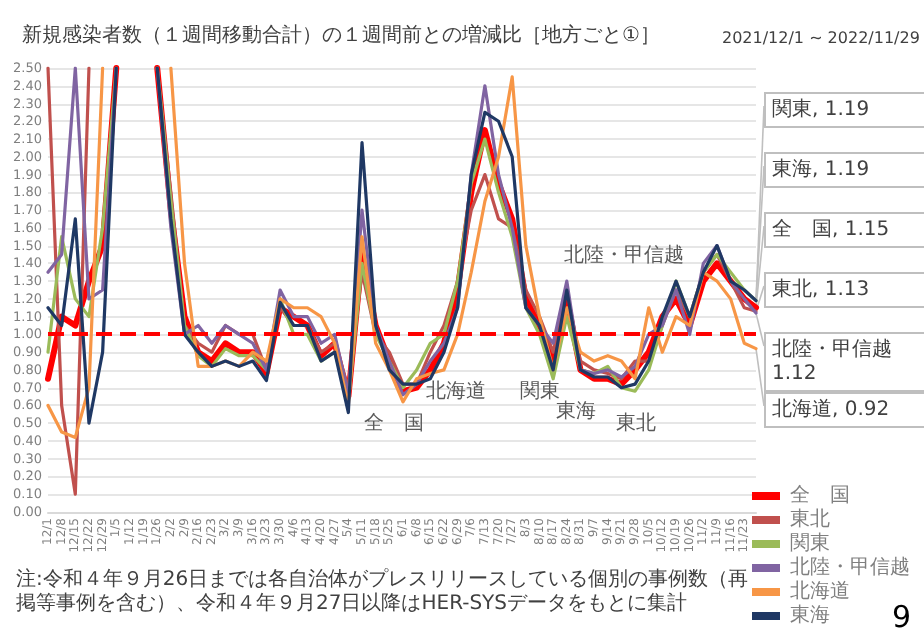  I want to click on annotation: 東北, so click(636, 423).